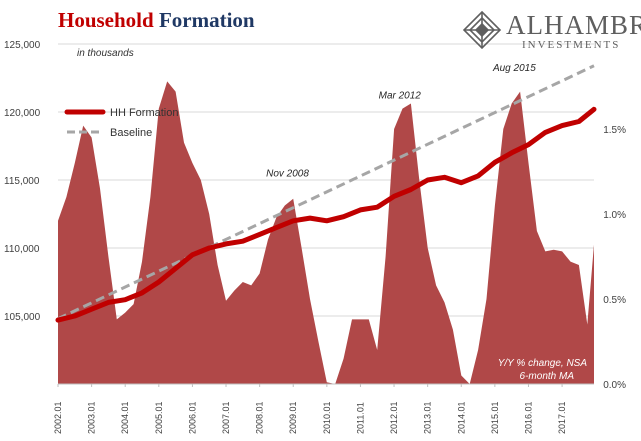  What do you see at coordinates (614, 385) in the screenshot?
I see `right-tick-label: 0.0%` at bounding box center [614, 385].